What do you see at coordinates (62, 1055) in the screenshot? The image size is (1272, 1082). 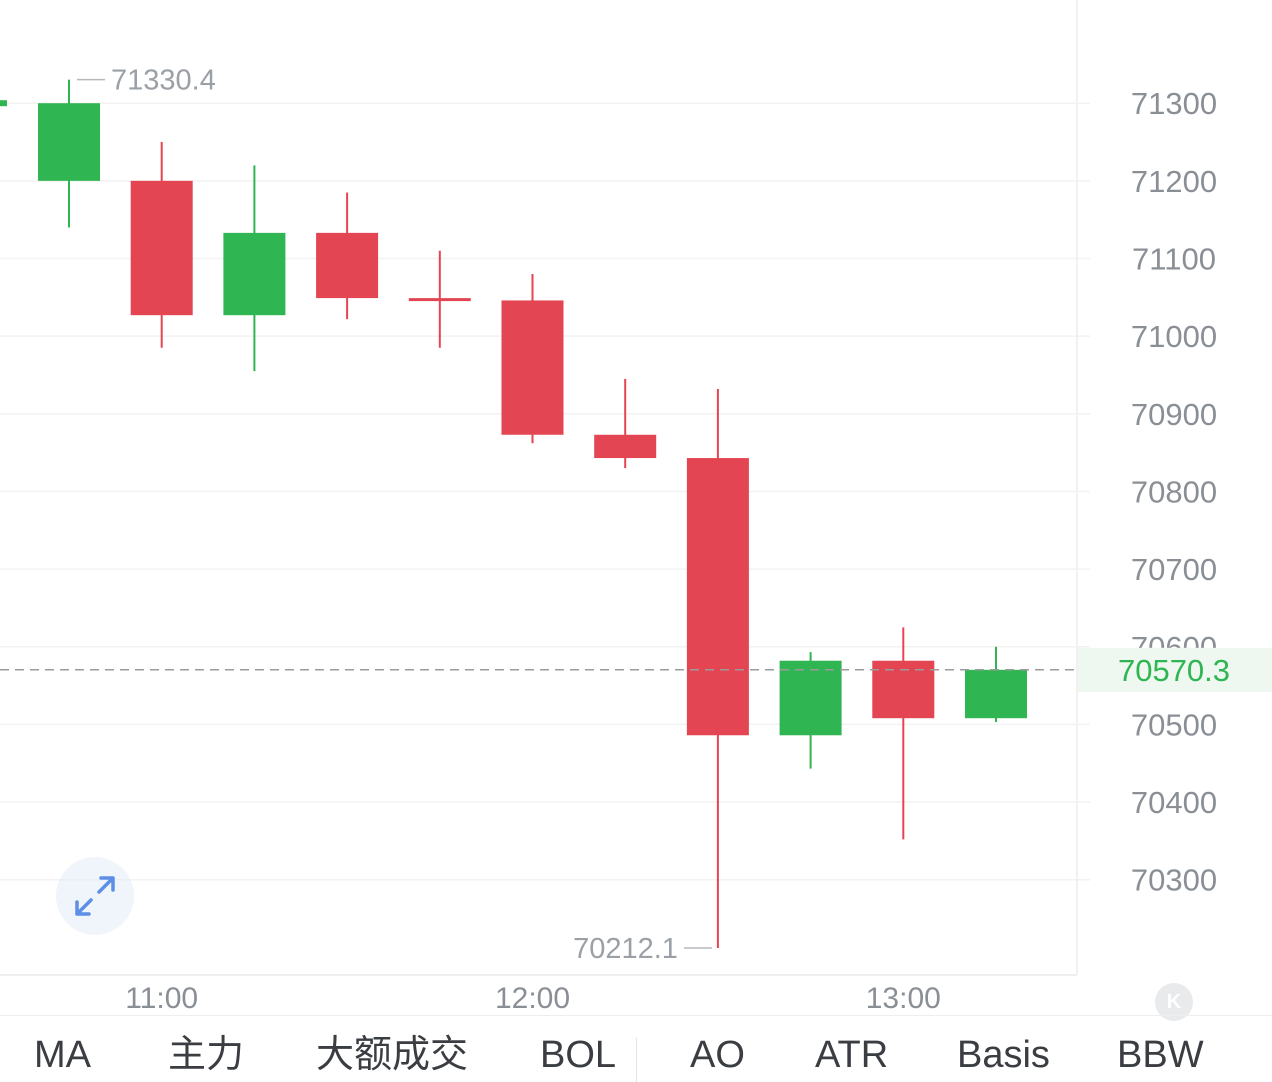 I see `indicator-tab-ma: MA` at bounding box center [62, 1055].